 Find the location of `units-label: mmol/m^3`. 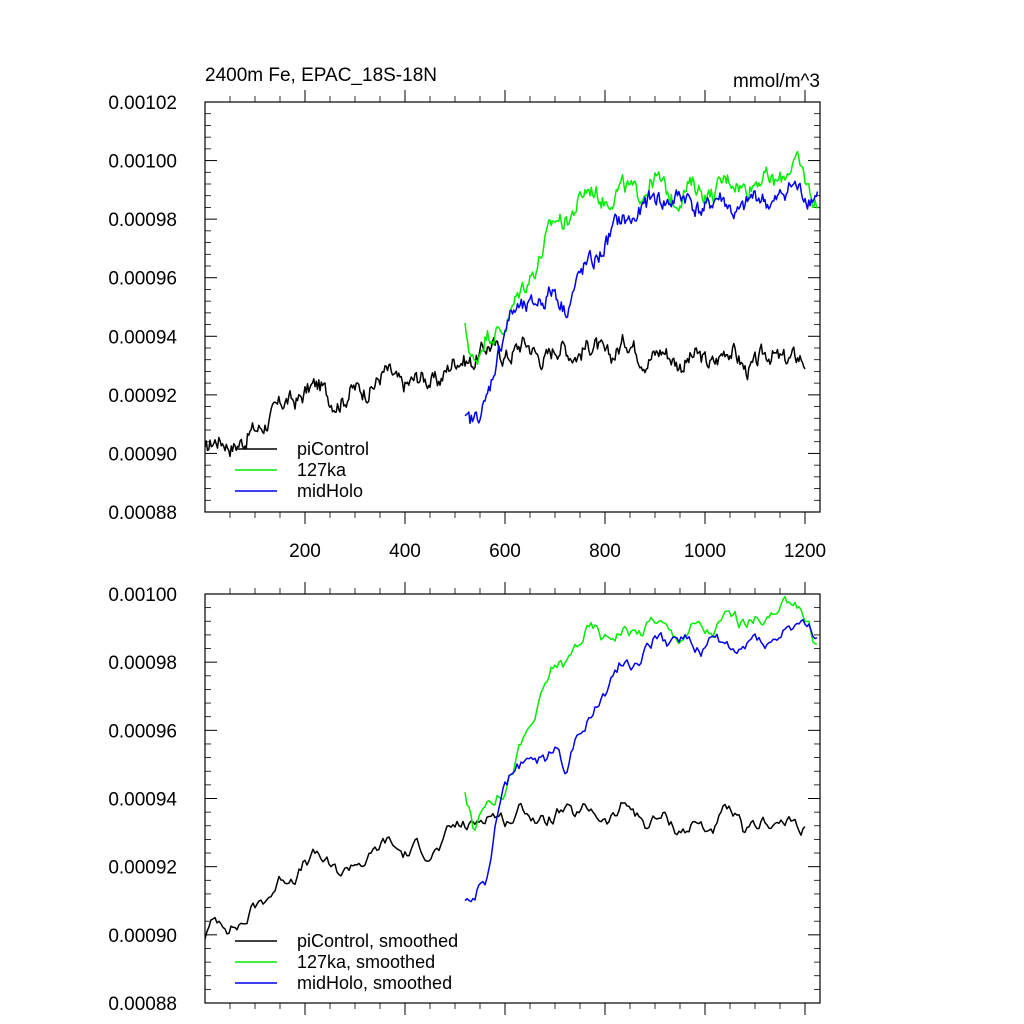

units-label: mmol/m^3 is located at coordinates (776, 81).